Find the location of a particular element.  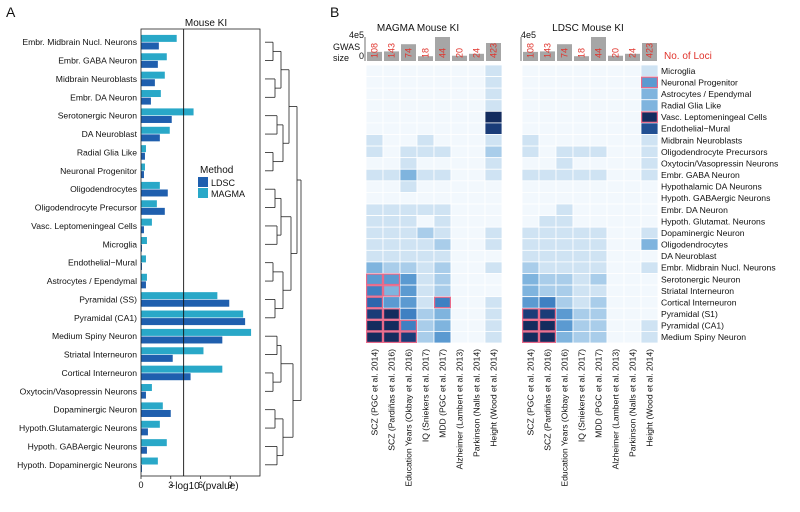

bar-category-label: Astrocytes / Ependymal is located at coordinates (92, 281).